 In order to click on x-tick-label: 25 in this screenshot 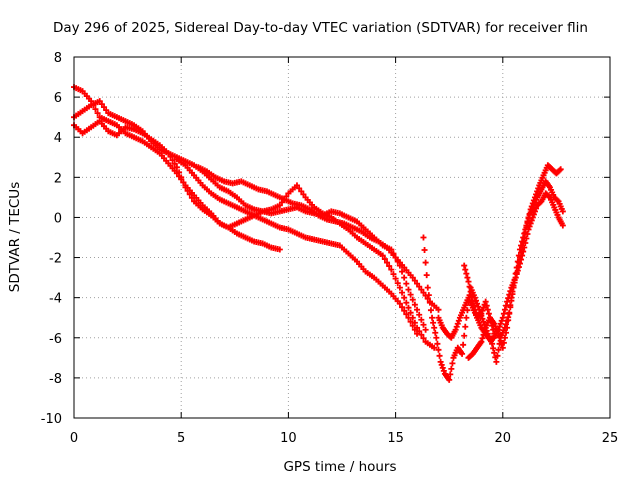, I will do `click(610, 438)`.